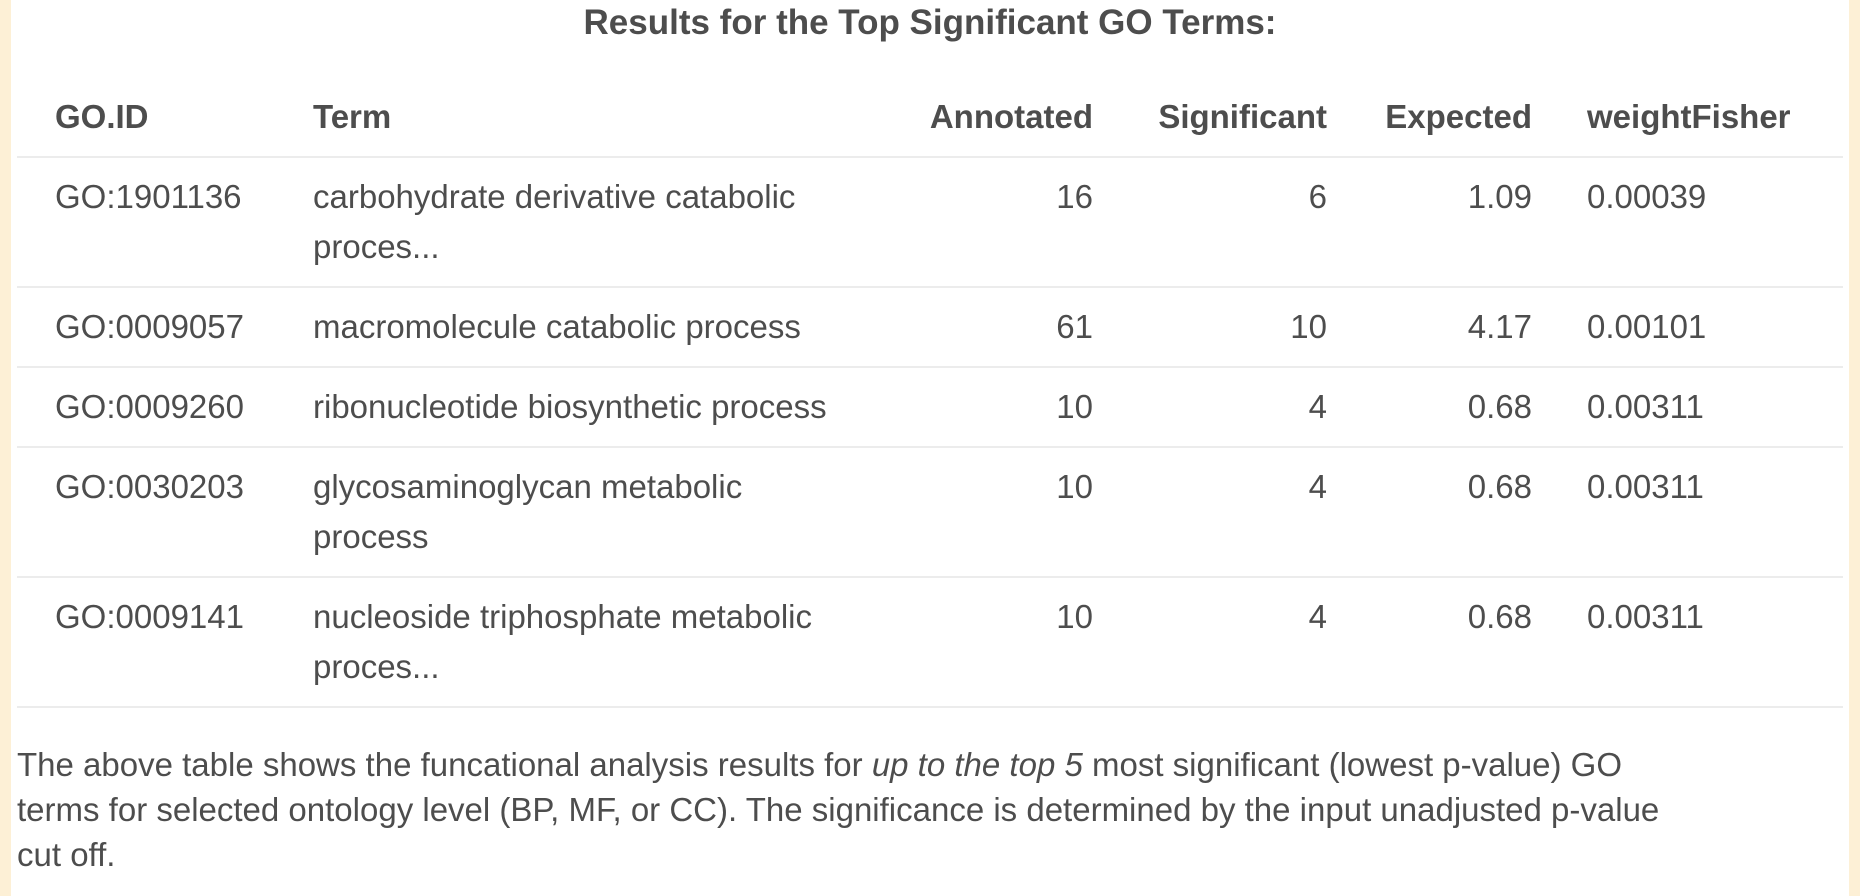  Describe the element at coordinates (1687, 222) in the screenshot. I see `cell-weightfisher: 0.00039` at that location.